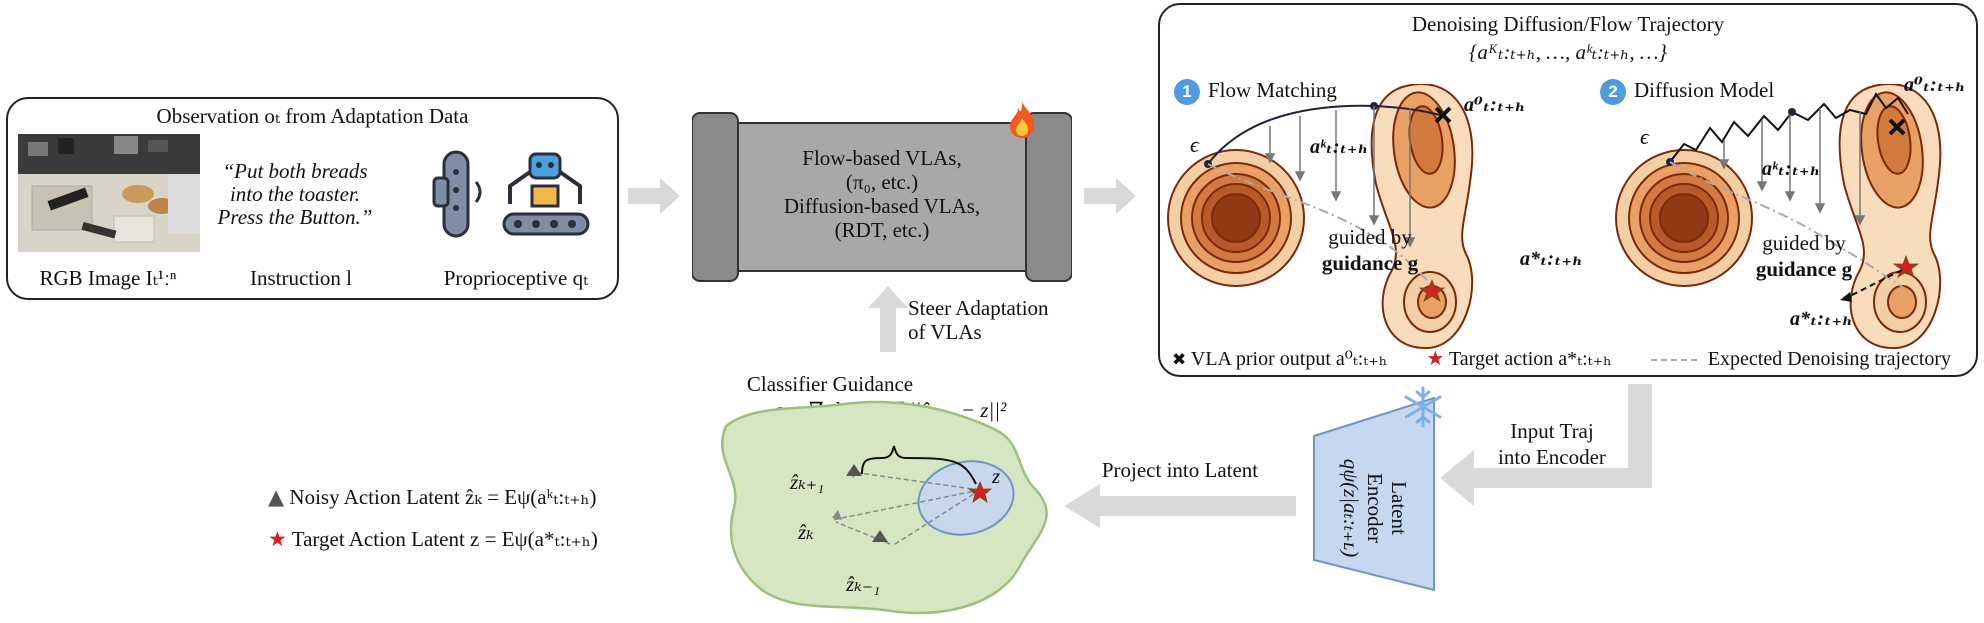 This screenshot has height=623, width=1984. What do you see at coordinates (1370, 237) in the screenshot?
I see `flow-guided-line1: guided by` at bounding box center [1370, 237].